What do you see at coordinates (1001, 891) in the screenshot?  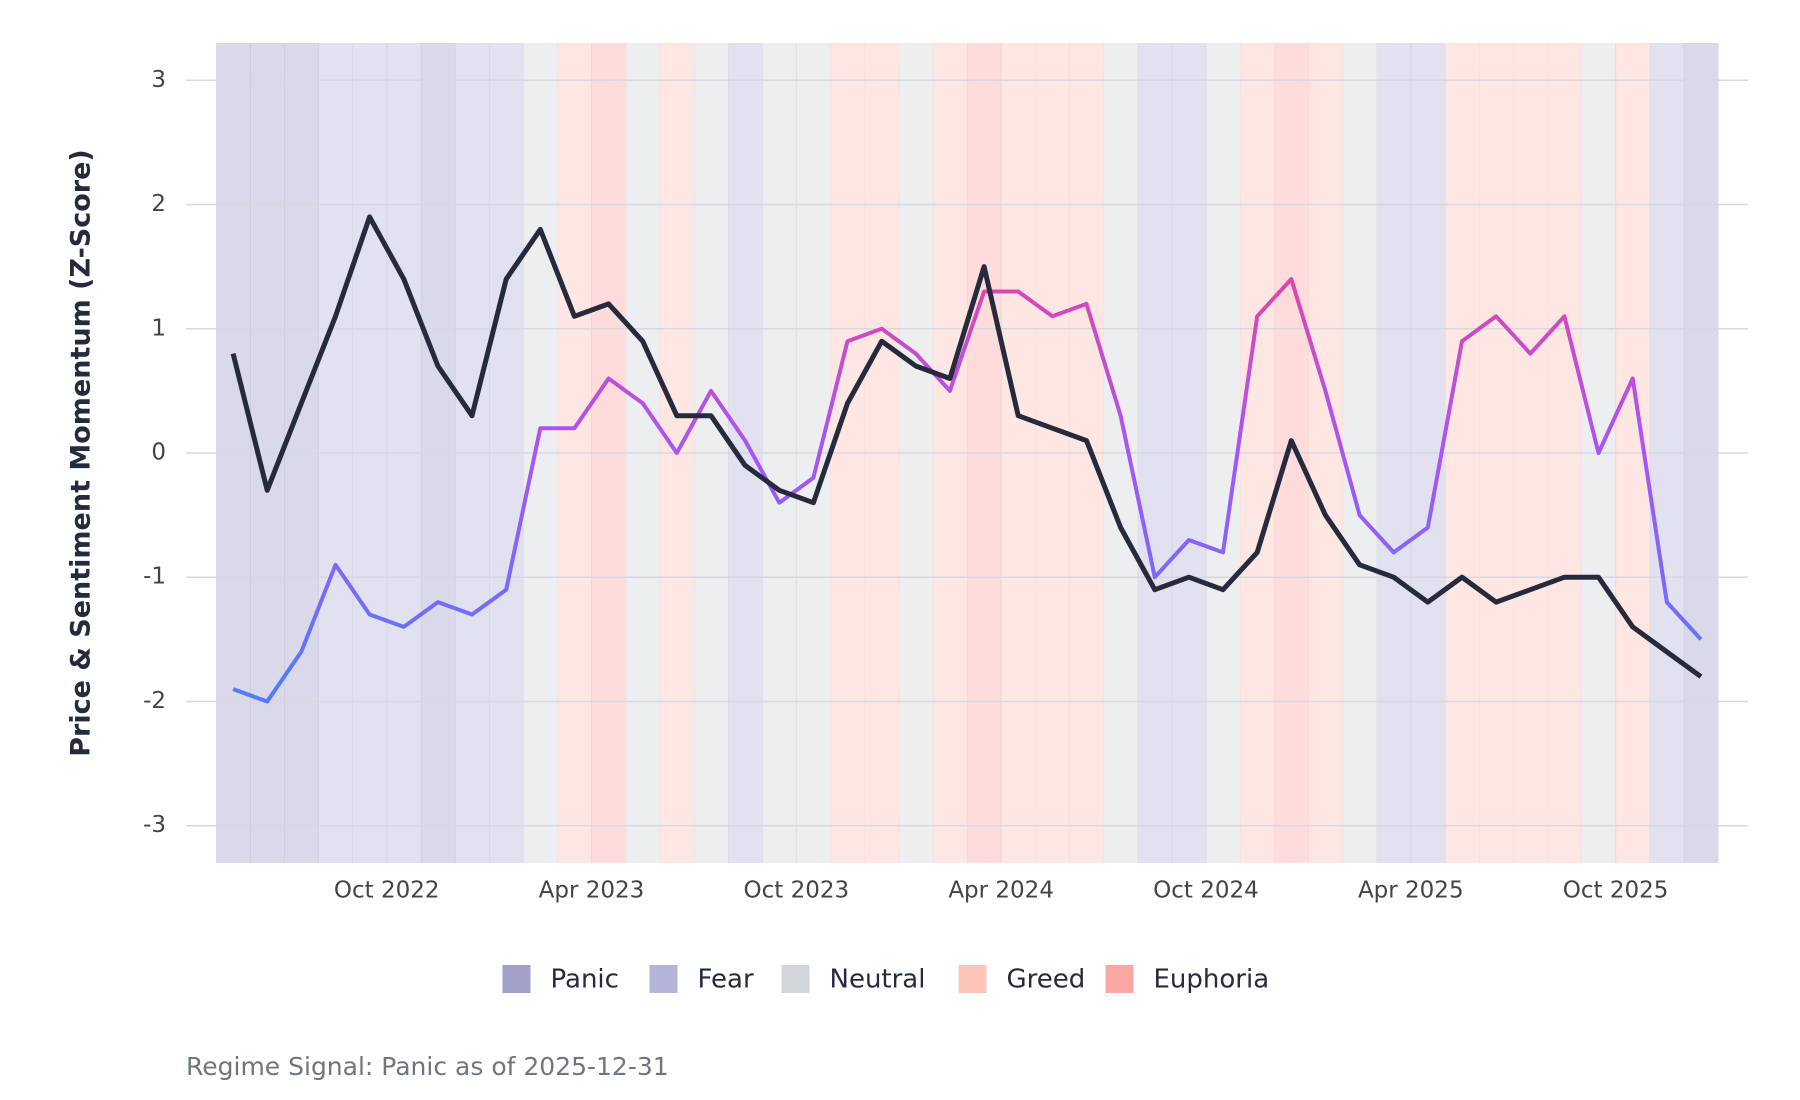 I see `x-tick-label: Apr 2024` at bounding box center [1001, 891].